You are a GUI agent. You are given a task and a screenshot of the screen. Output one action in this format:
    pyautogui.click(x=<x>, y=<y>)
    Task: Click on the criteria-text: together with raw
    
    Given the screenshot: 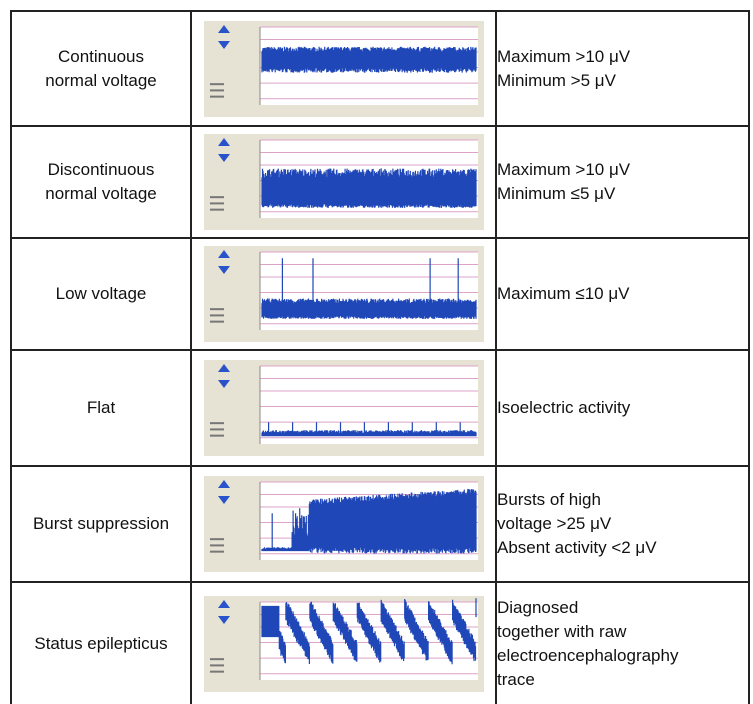 What is the action you would take?
    pyautogui.click(x=562, y=631)
    